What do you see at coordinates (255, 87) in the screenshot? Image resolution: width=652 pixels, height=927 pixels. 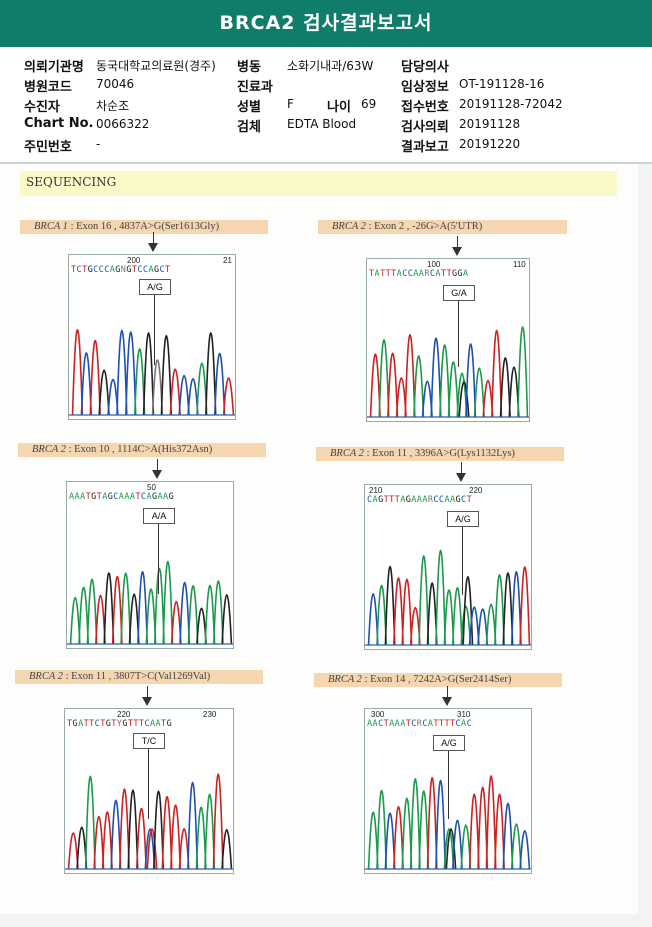 I see `dept-label: 진료과` at bounding box center [255, 87].